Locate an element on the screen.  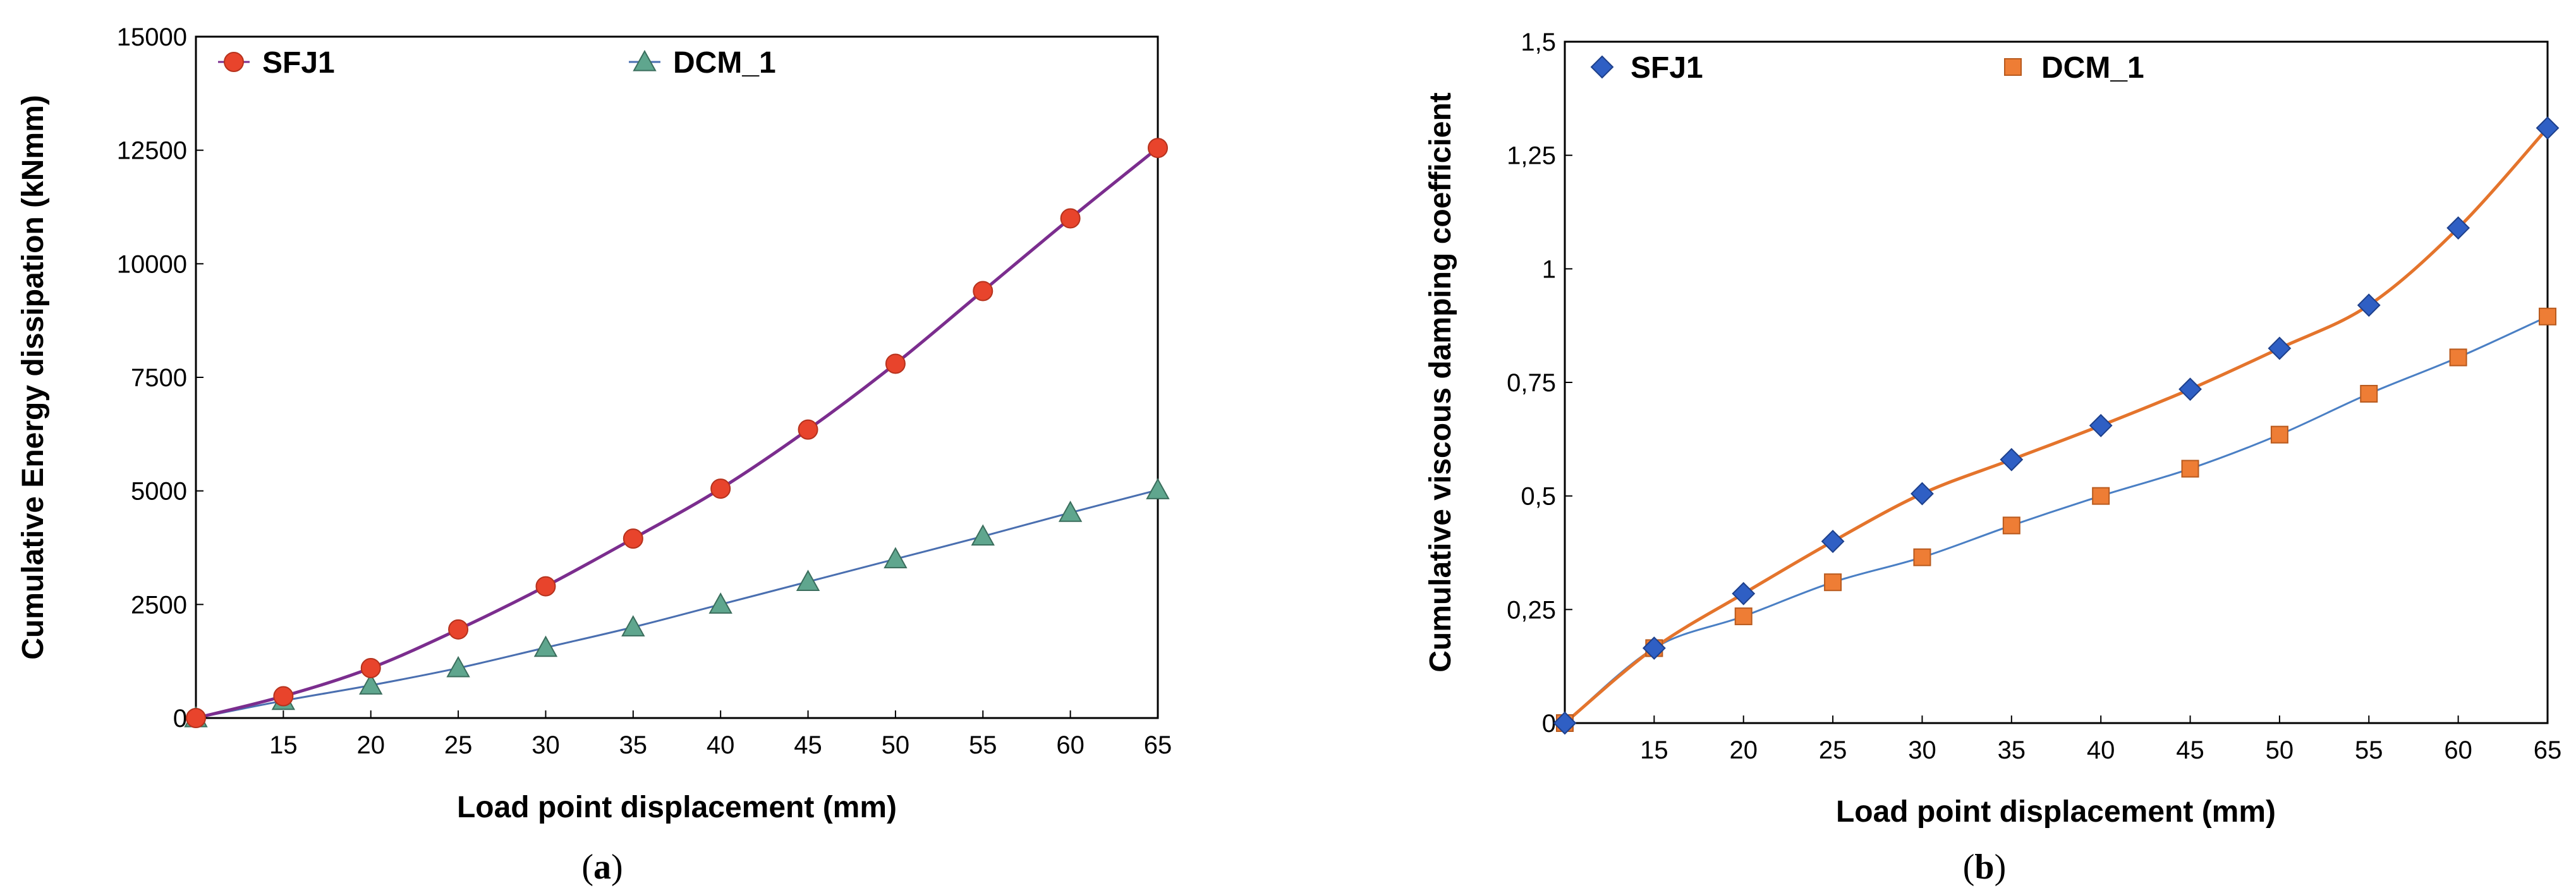
x-tick-label: 50 is located at coordinates (2280, 750).